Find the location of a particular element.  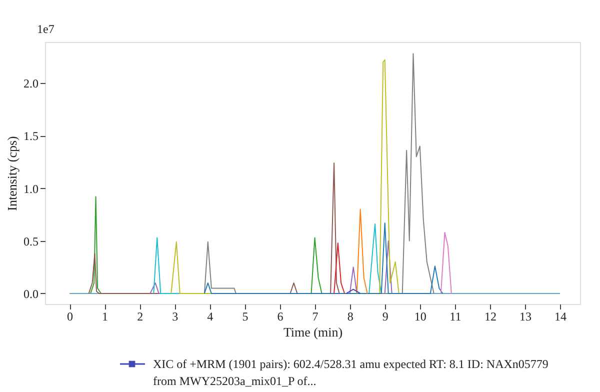

y-tick-label: 2.0 is located at coordinates (31, 83).